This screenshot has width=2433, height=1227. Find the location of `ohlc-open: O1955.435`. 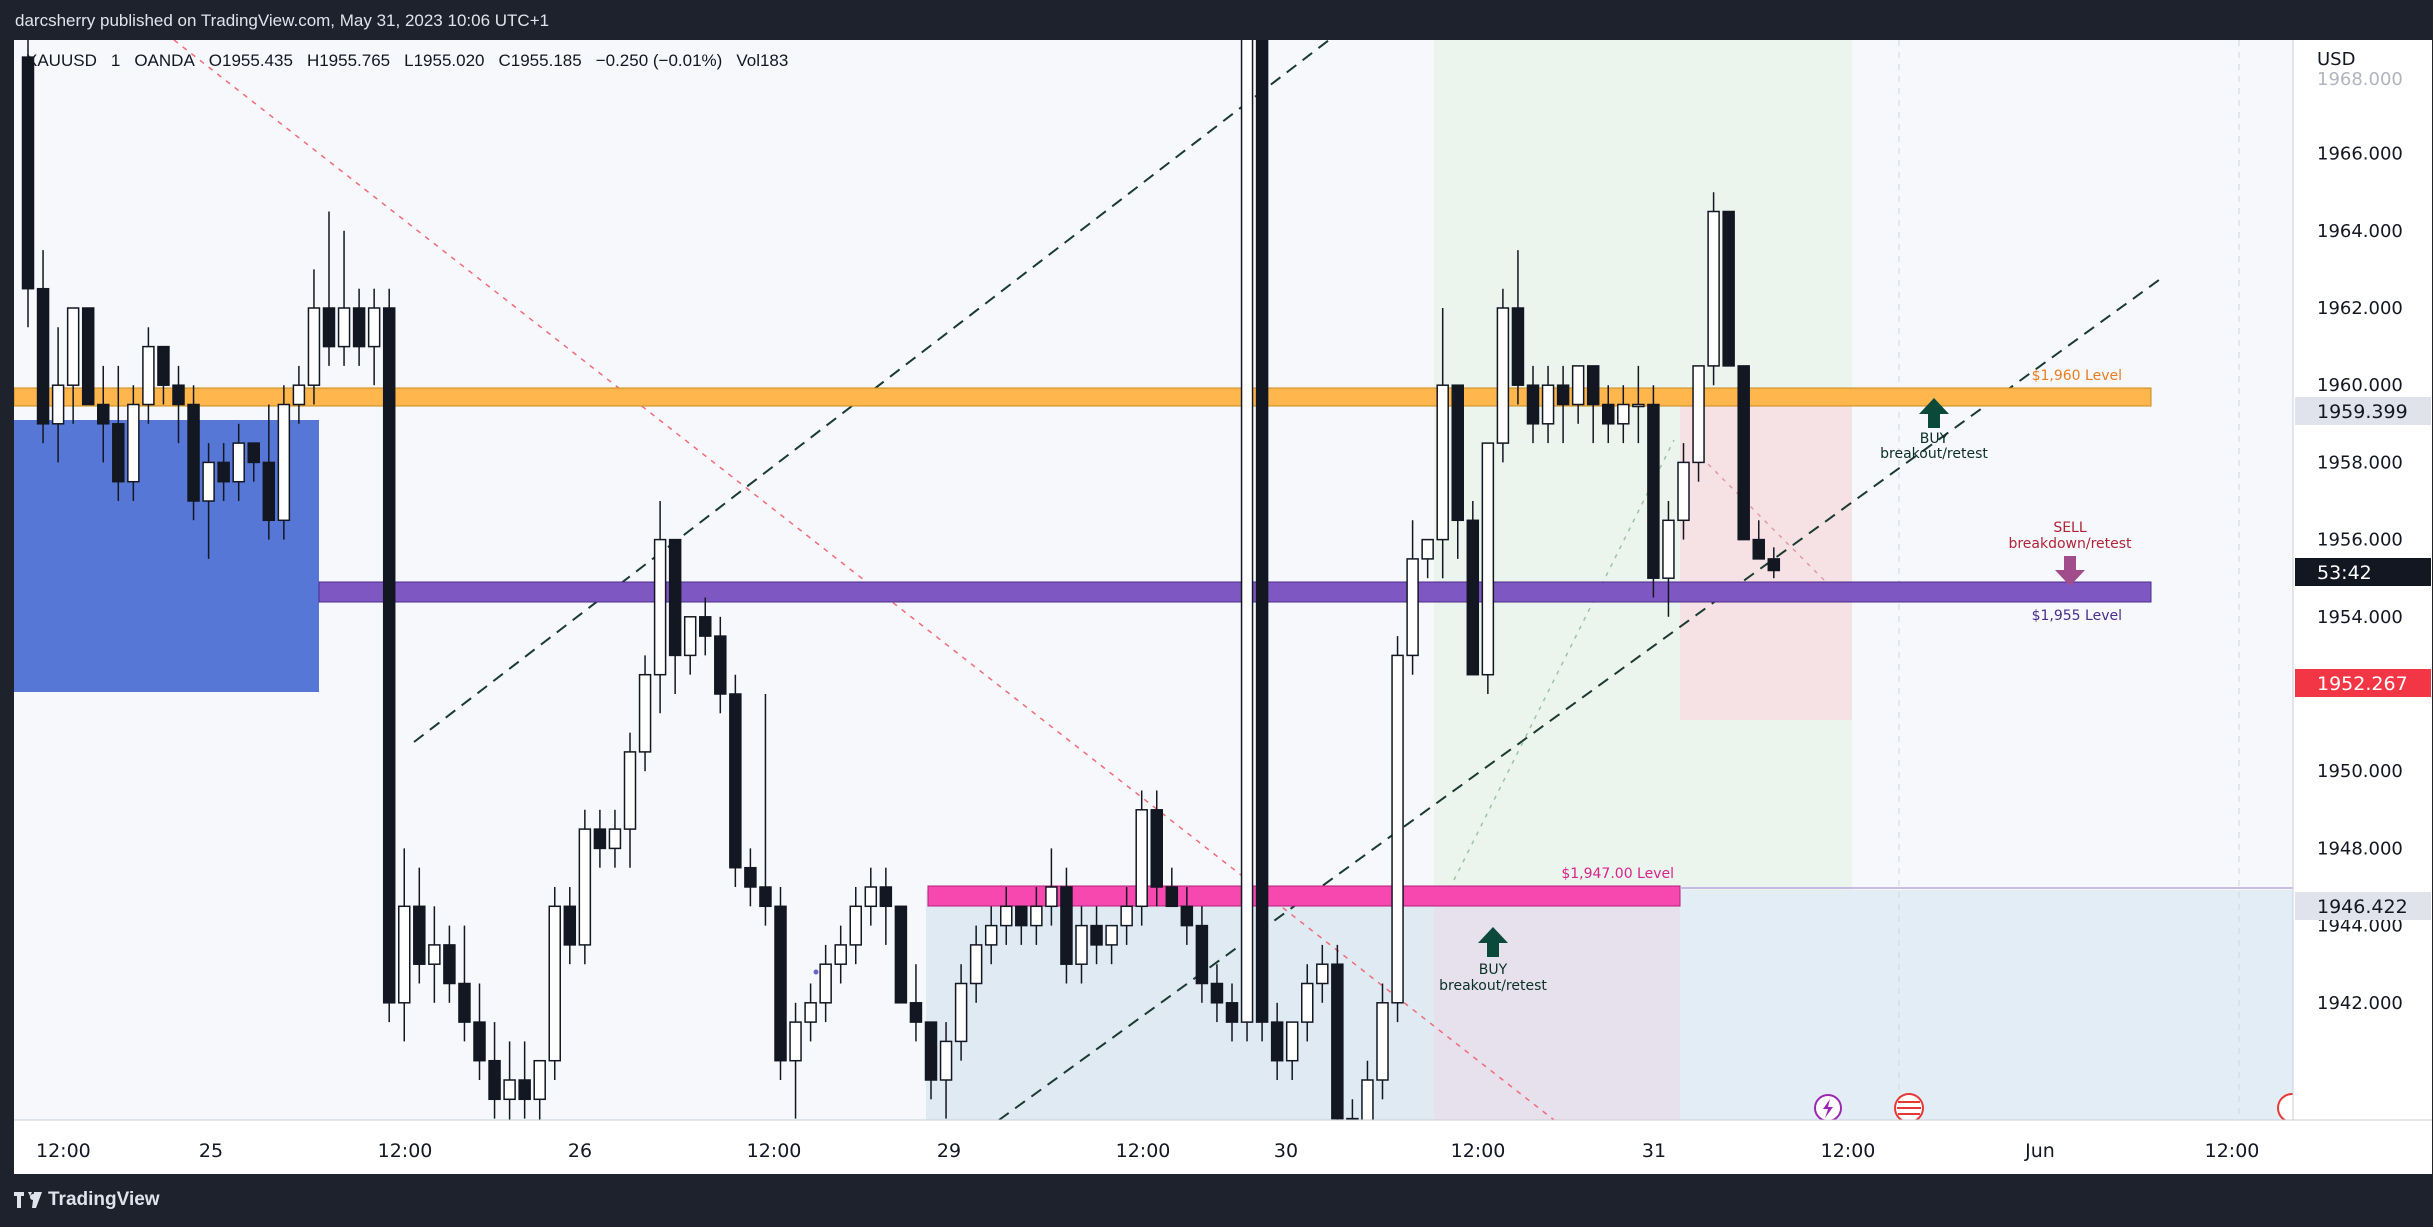

ohlc-open: O1955.435 is located at coordinates (250, 60).